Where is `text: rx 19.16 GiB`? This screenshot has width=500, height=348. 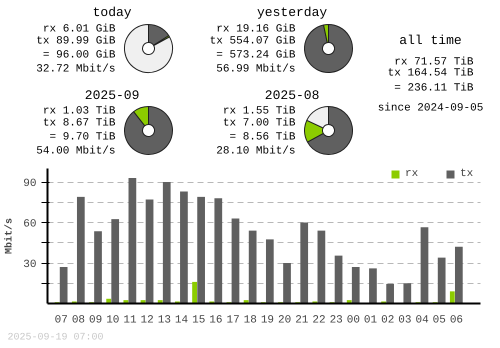
text: rx 19.16 GiB is located at coordinates (256, 30).